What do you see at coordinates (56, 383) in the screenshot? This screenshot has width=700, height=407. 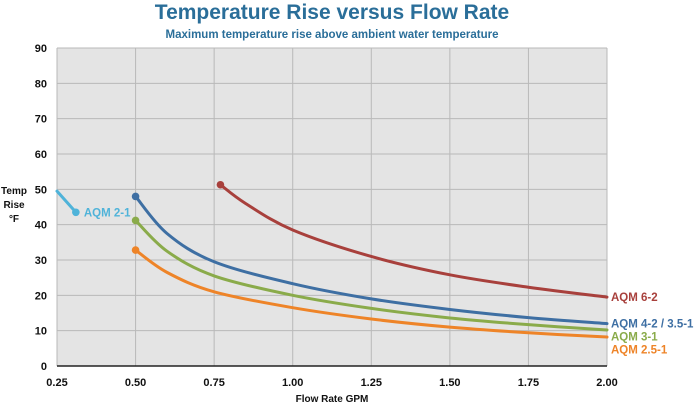 I see `x-tick-label: 0.25` at bounding box center [56, 383].